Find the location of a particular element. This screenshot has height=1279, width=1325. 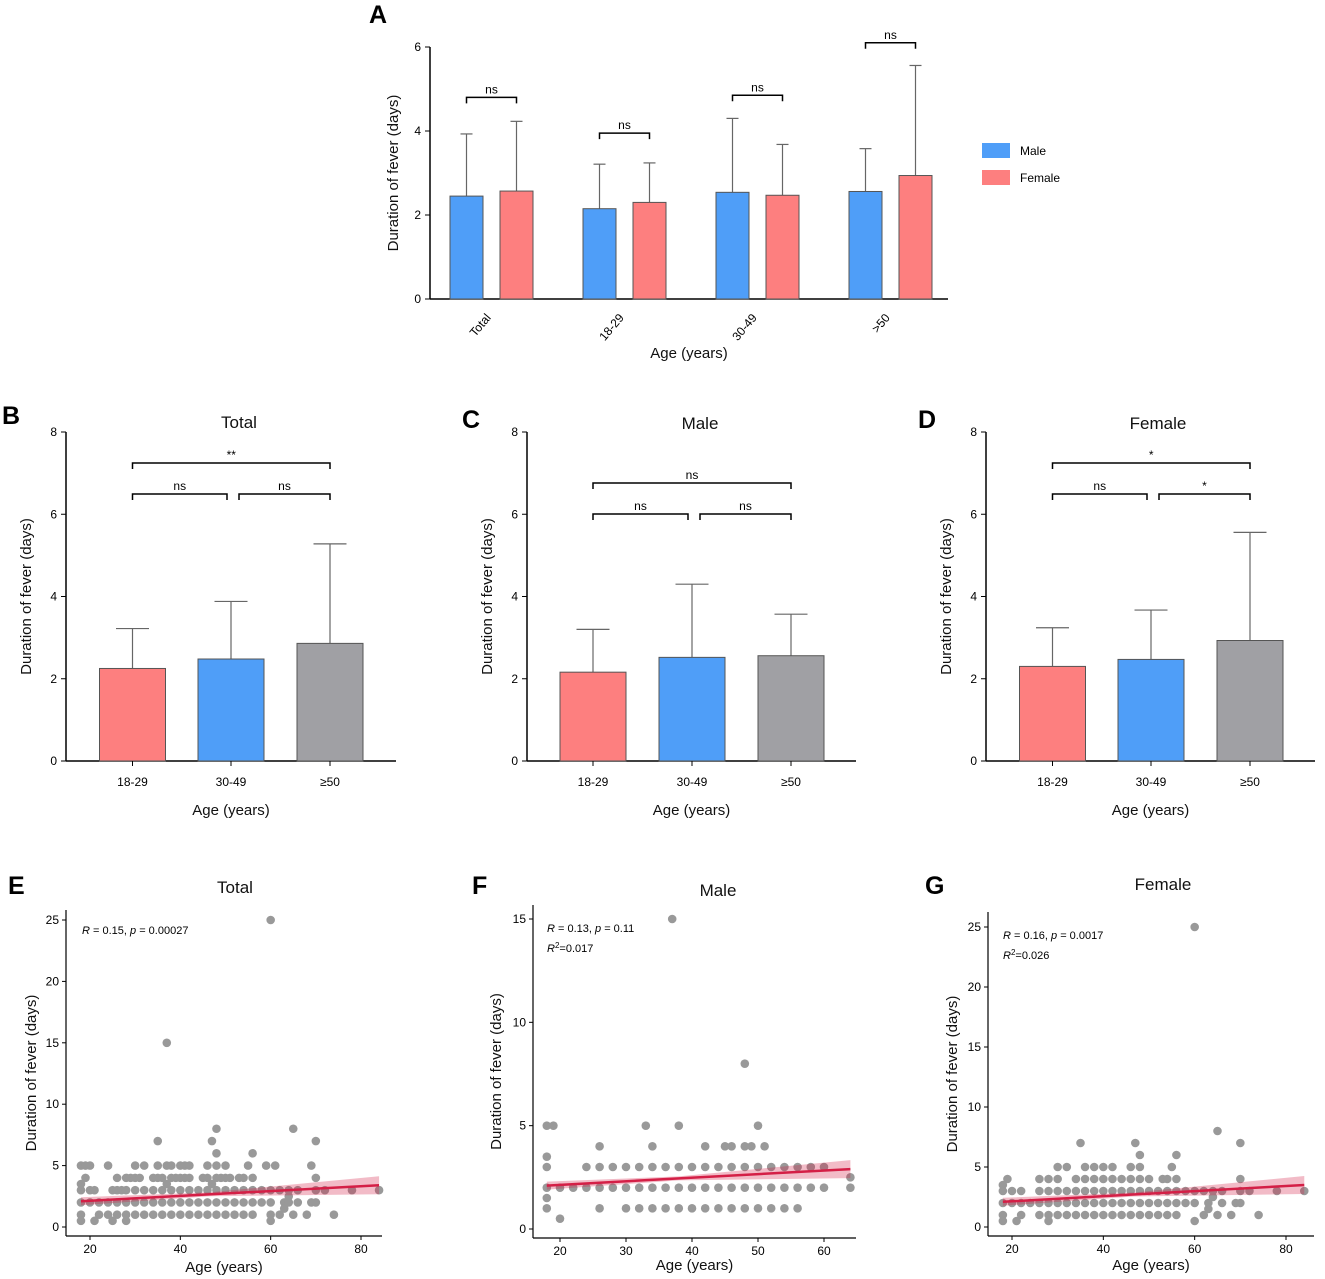

stats-annotation-part: = 0.15, is located at coordinates (110, 931).